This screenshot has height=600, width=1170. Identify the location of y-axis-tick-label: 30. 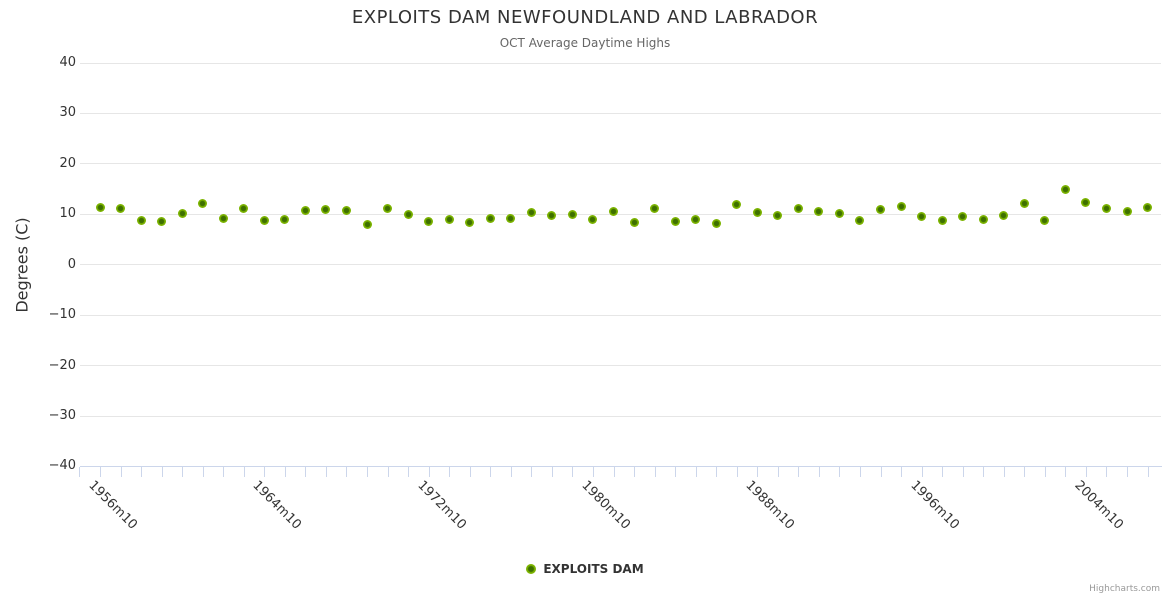
(67, 113).